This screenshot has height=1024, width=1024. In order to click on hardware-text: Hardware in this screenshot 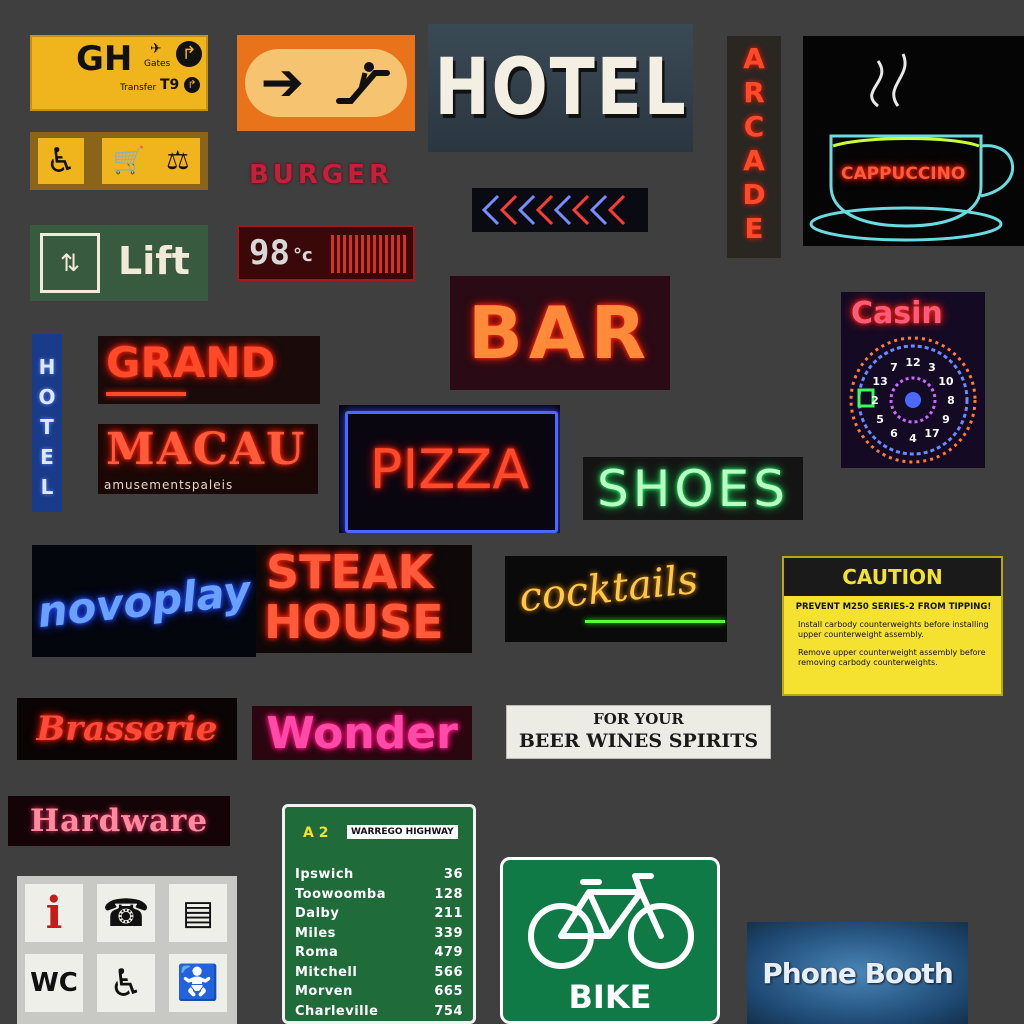, I will do `click(119, 821)`.